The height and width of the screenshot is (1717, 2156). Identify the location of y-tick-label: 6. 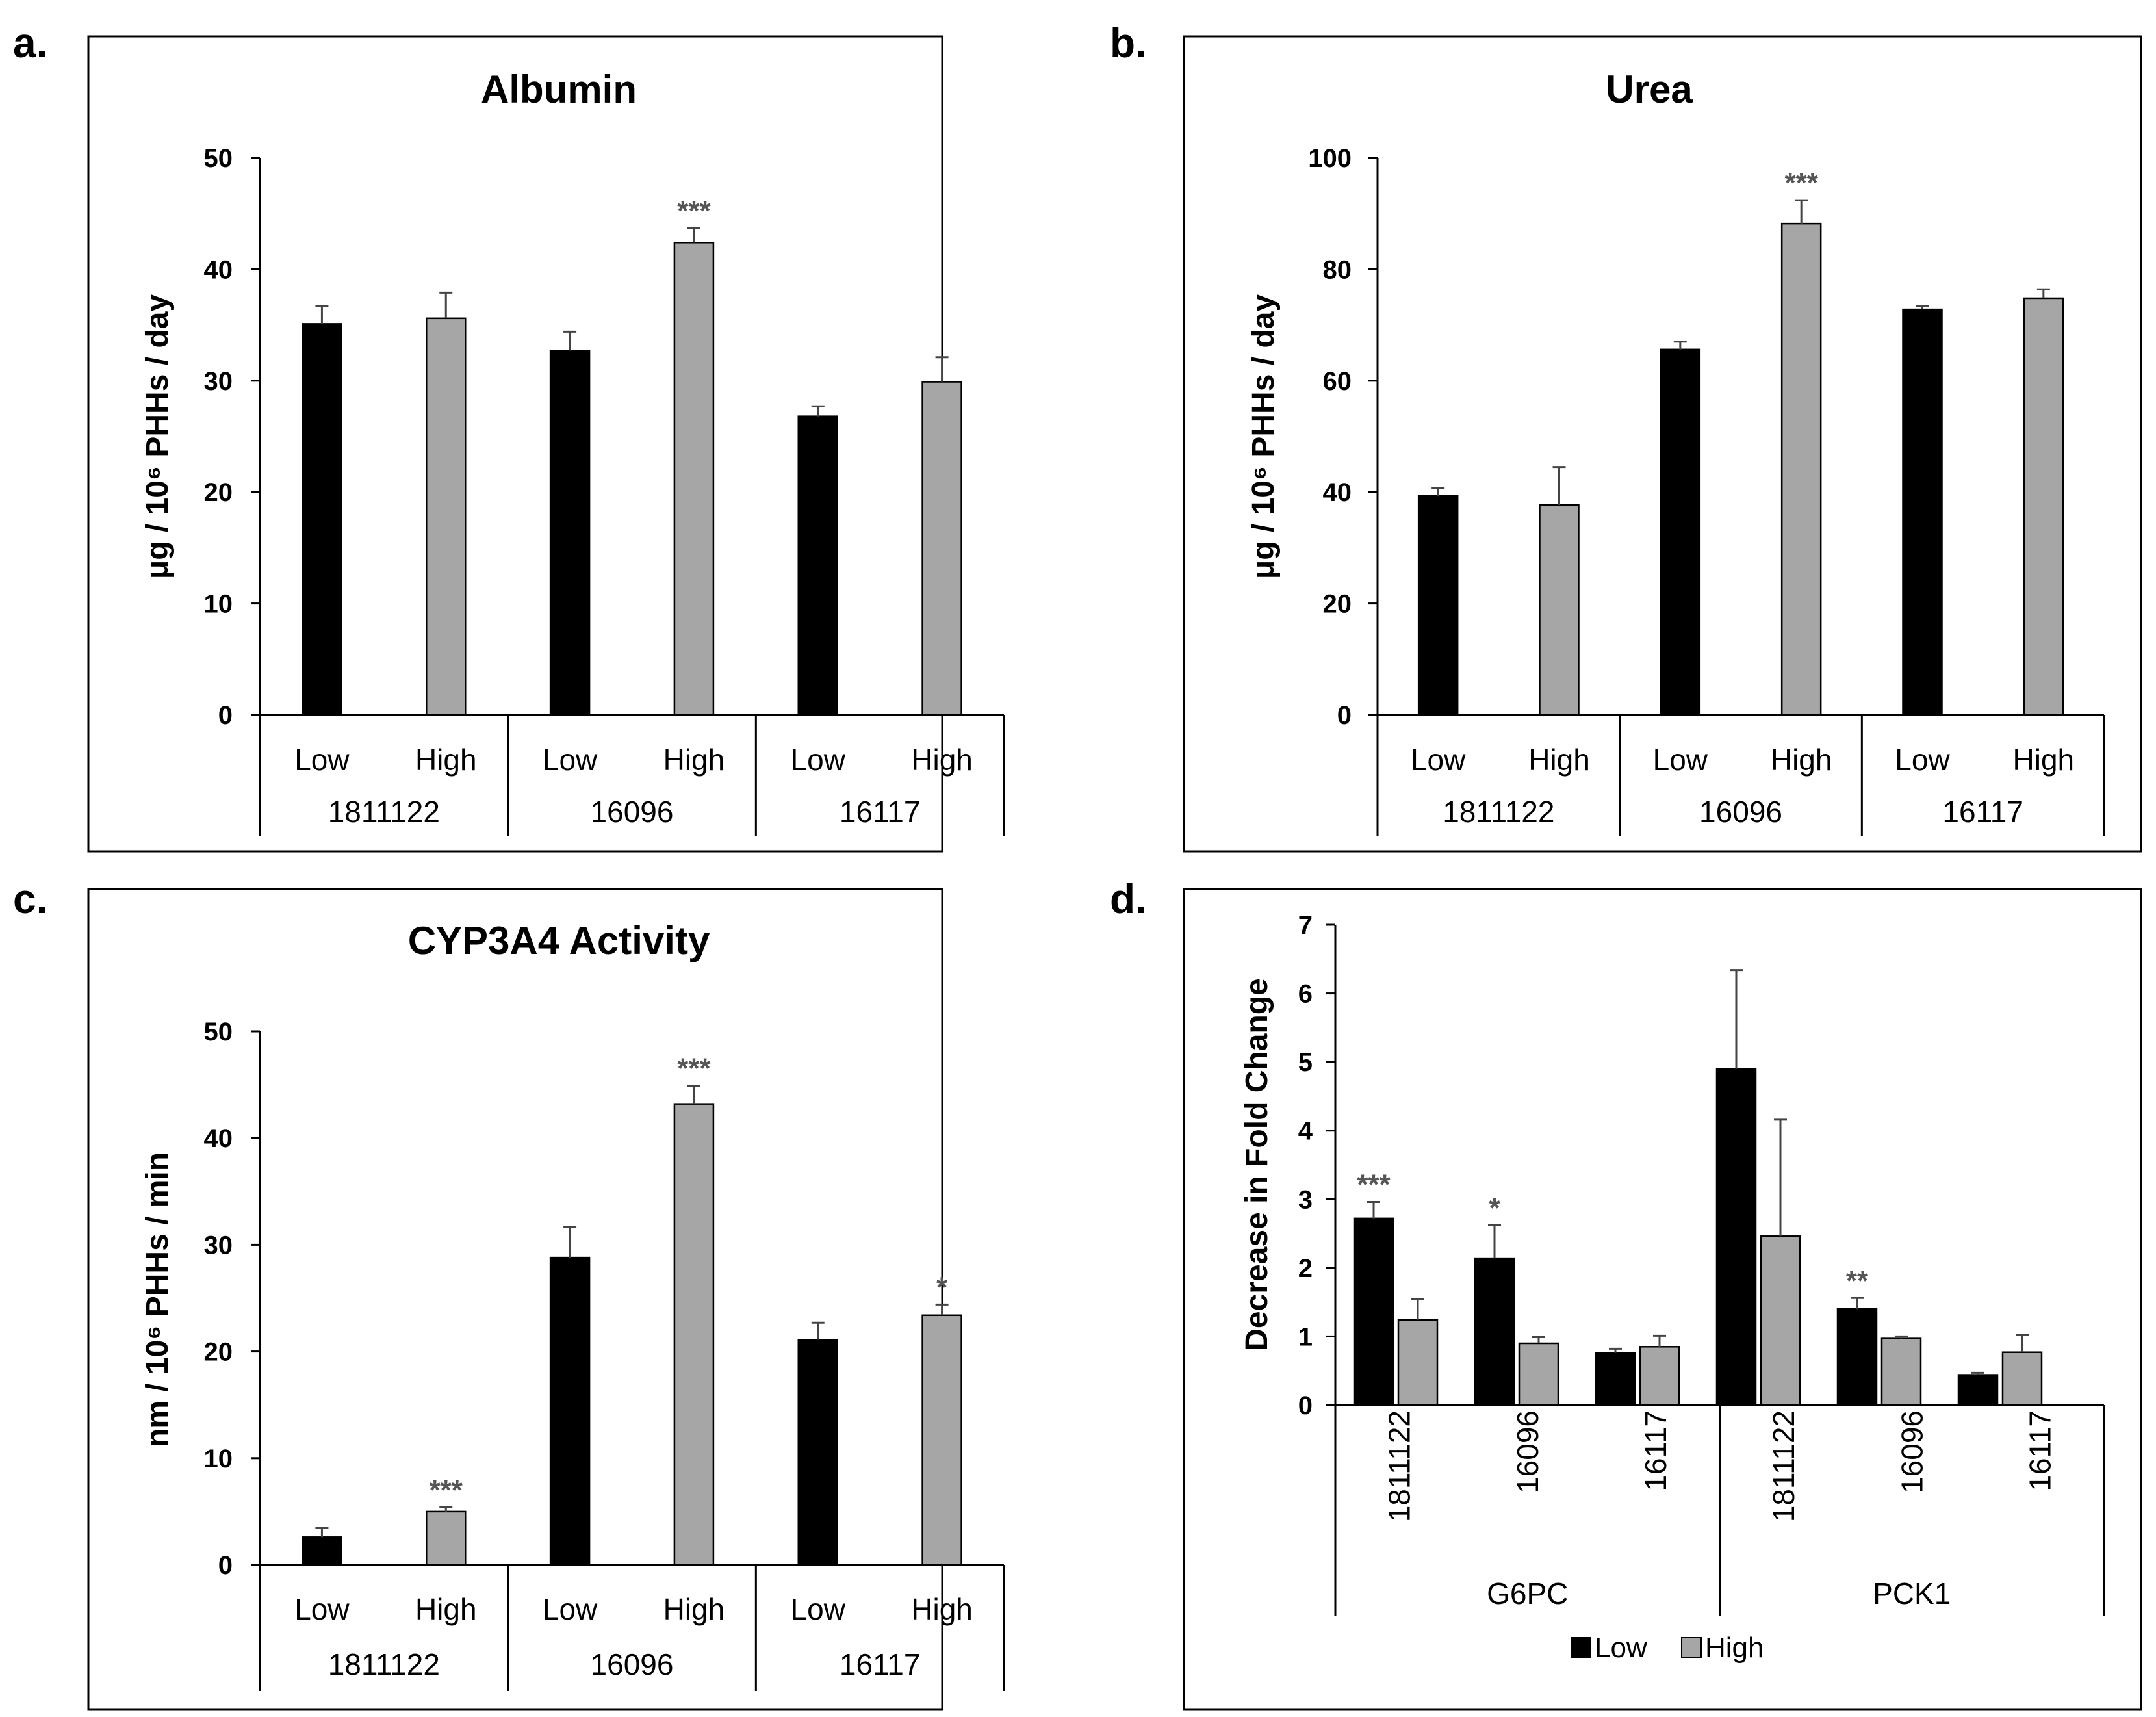
(1305, 994).